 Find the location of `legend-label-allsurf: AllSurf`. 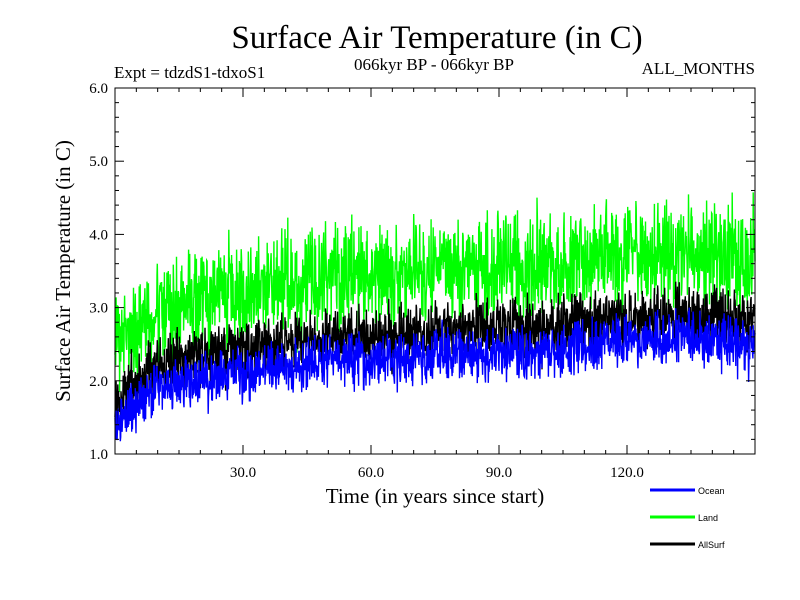

legend-label-allsurf: AllSurf is located at coordinates (711, 545).